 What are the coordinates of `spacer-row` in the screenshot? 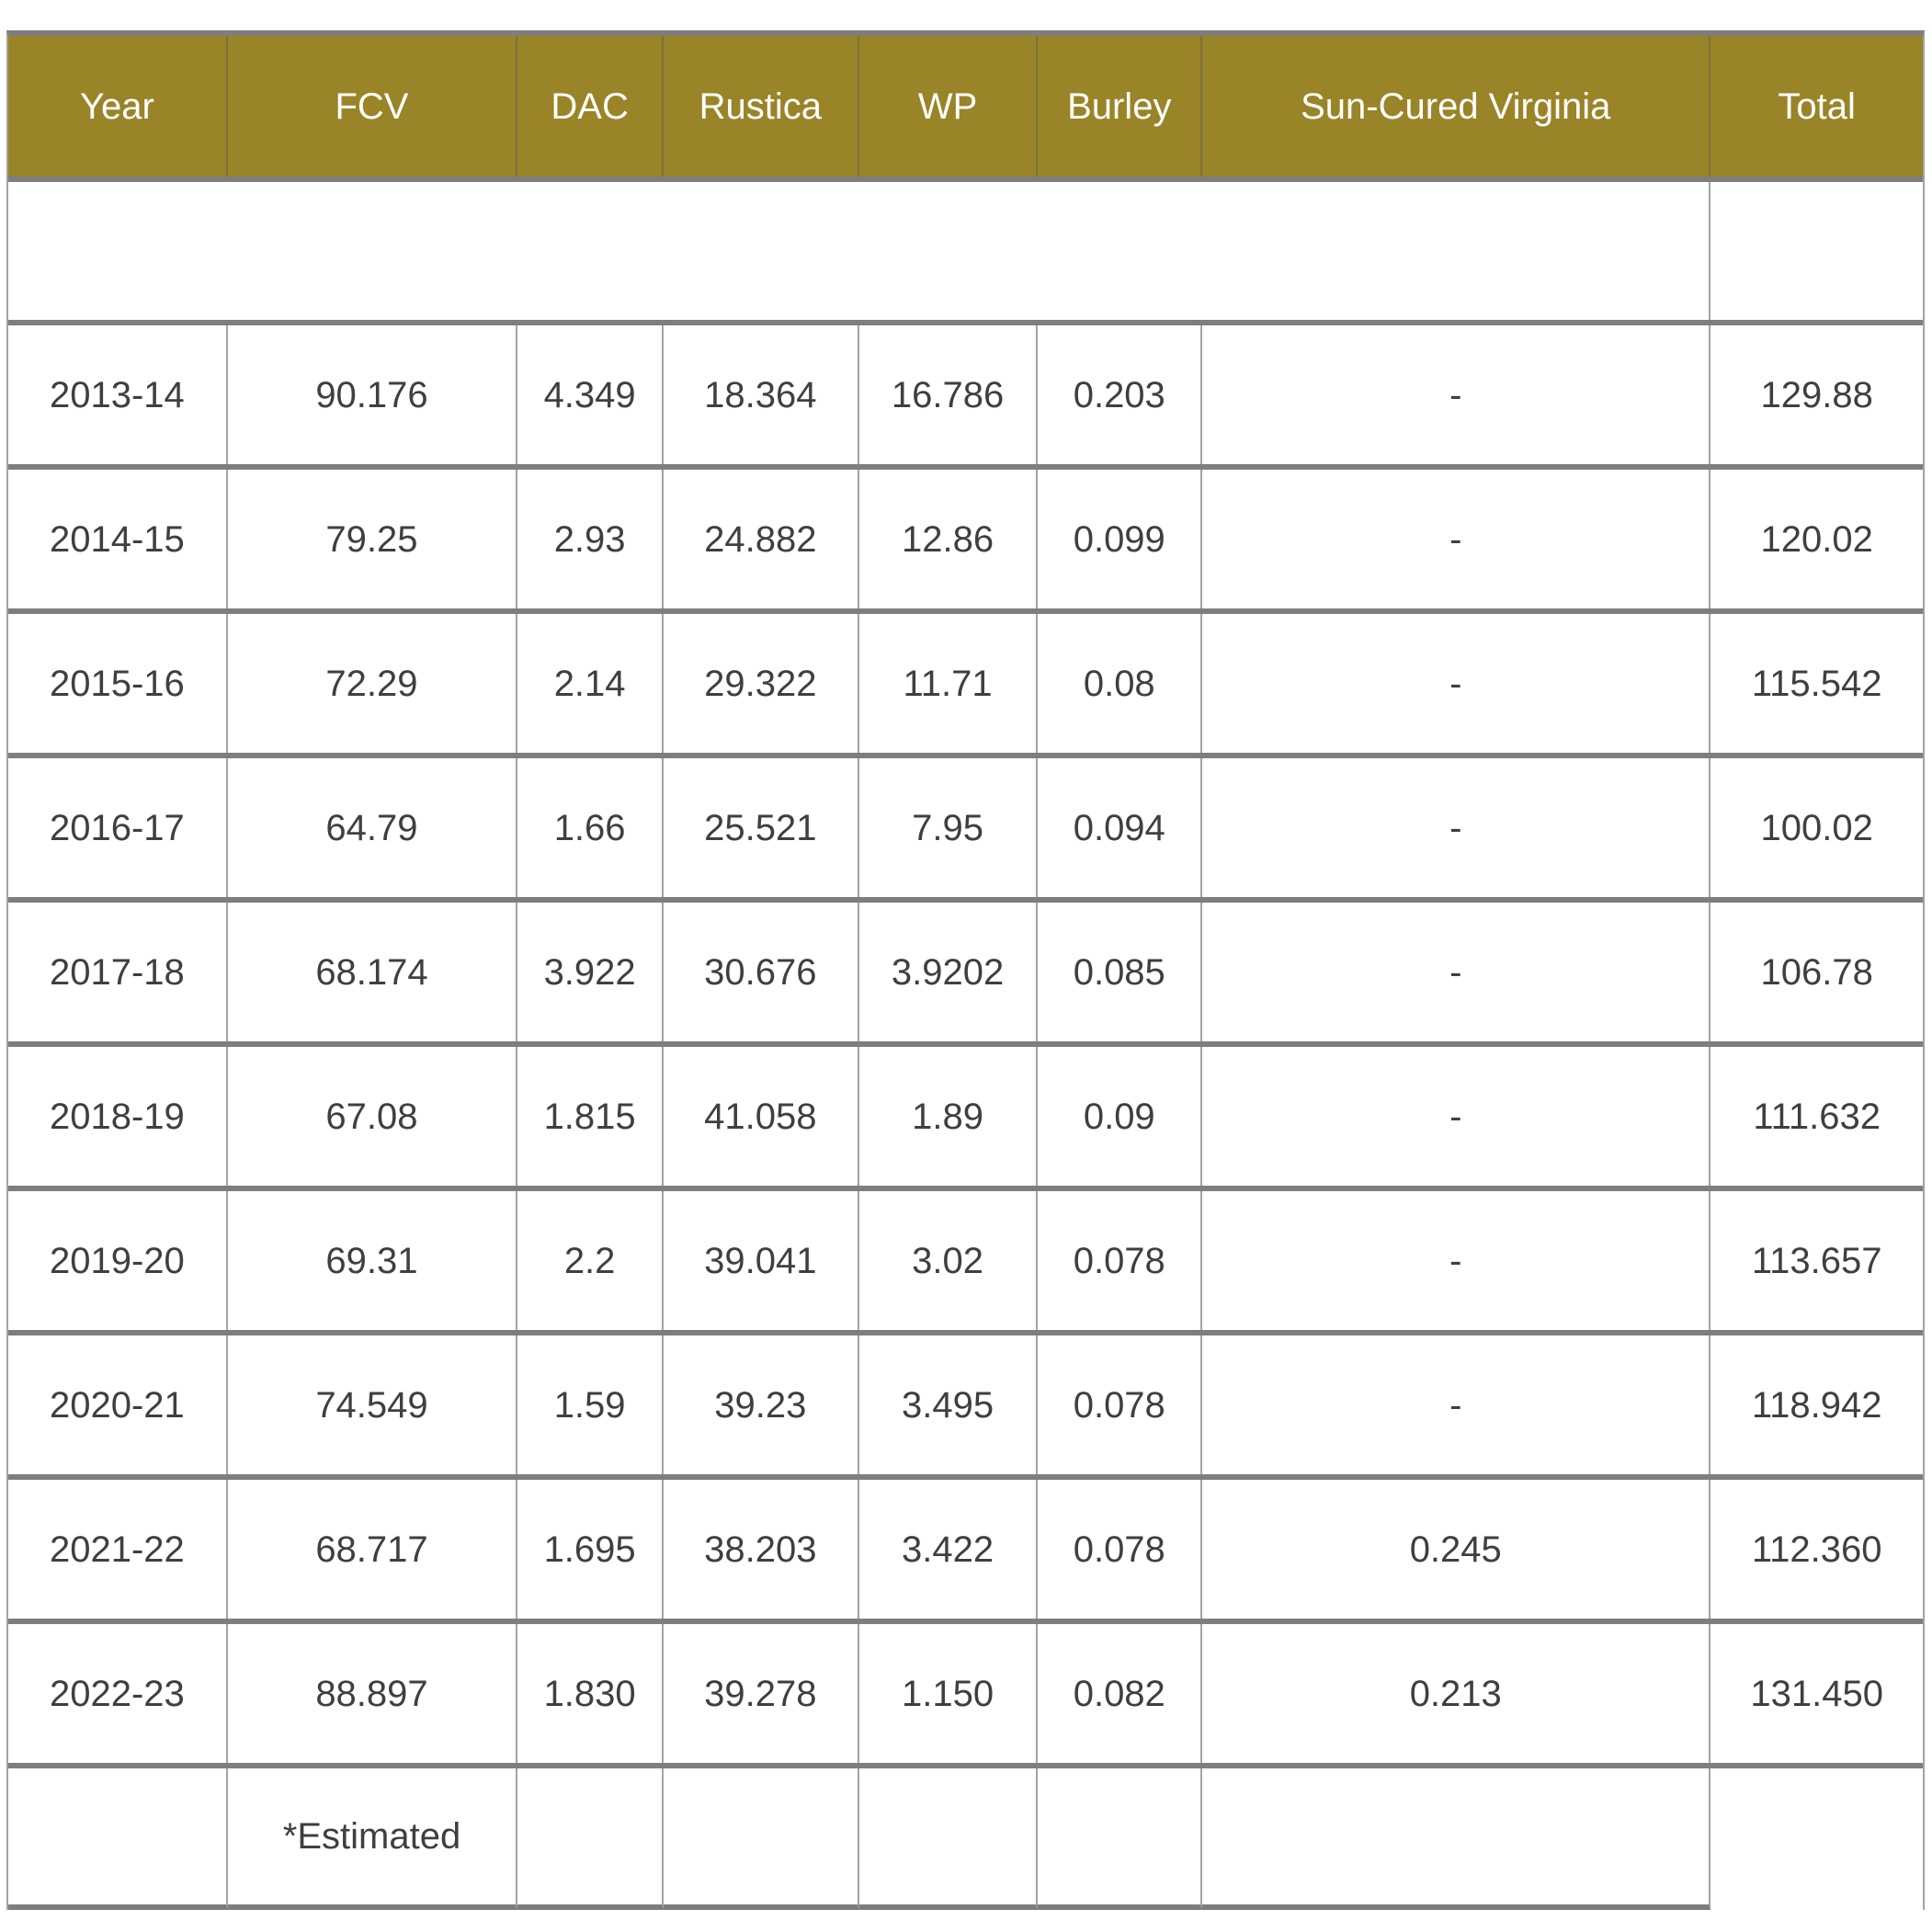 It's located at (965, 248).